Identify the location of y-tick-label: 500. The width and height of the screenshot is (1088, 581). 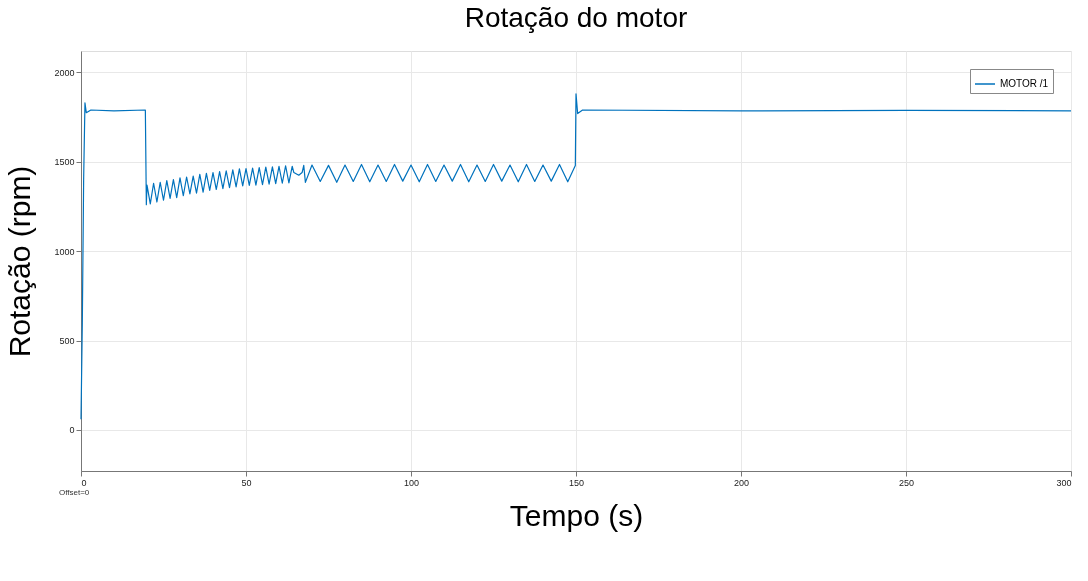
(67, 341).